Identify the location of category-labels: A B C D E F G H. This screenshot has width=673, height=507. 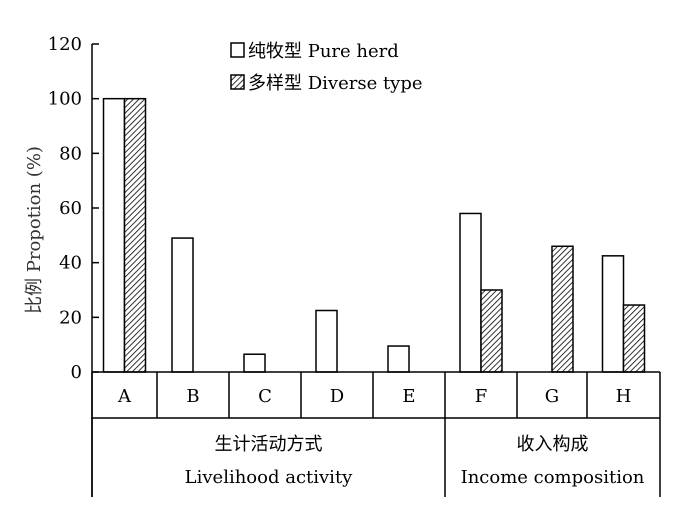
(374, 396).